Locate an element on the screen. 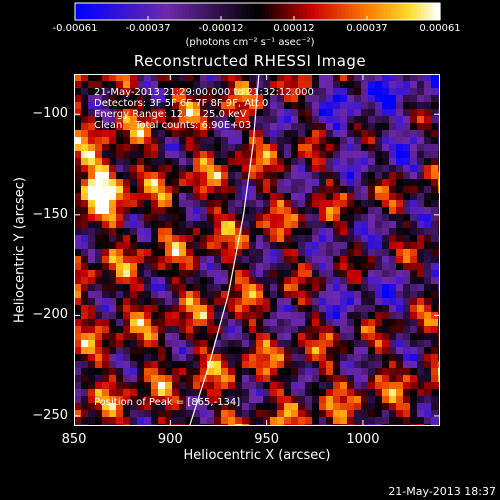 The width and height of the screenshot is (500, 500). annotation-detectors: Detectors: 3F 5F 6F 7F 8F 9F, Att 0 is located at coordinates (181, 103).